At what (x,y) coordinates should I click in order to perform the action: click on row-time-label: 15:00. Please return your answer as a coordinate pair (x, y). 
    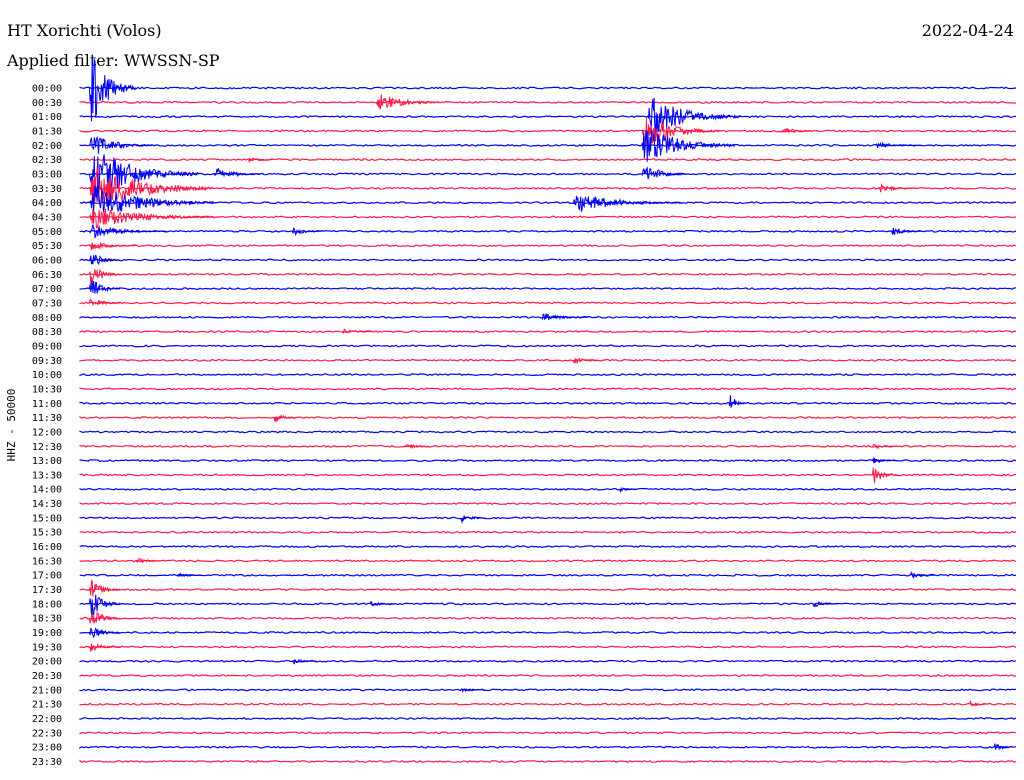
    Looking at the image, I should click on (47, 518).